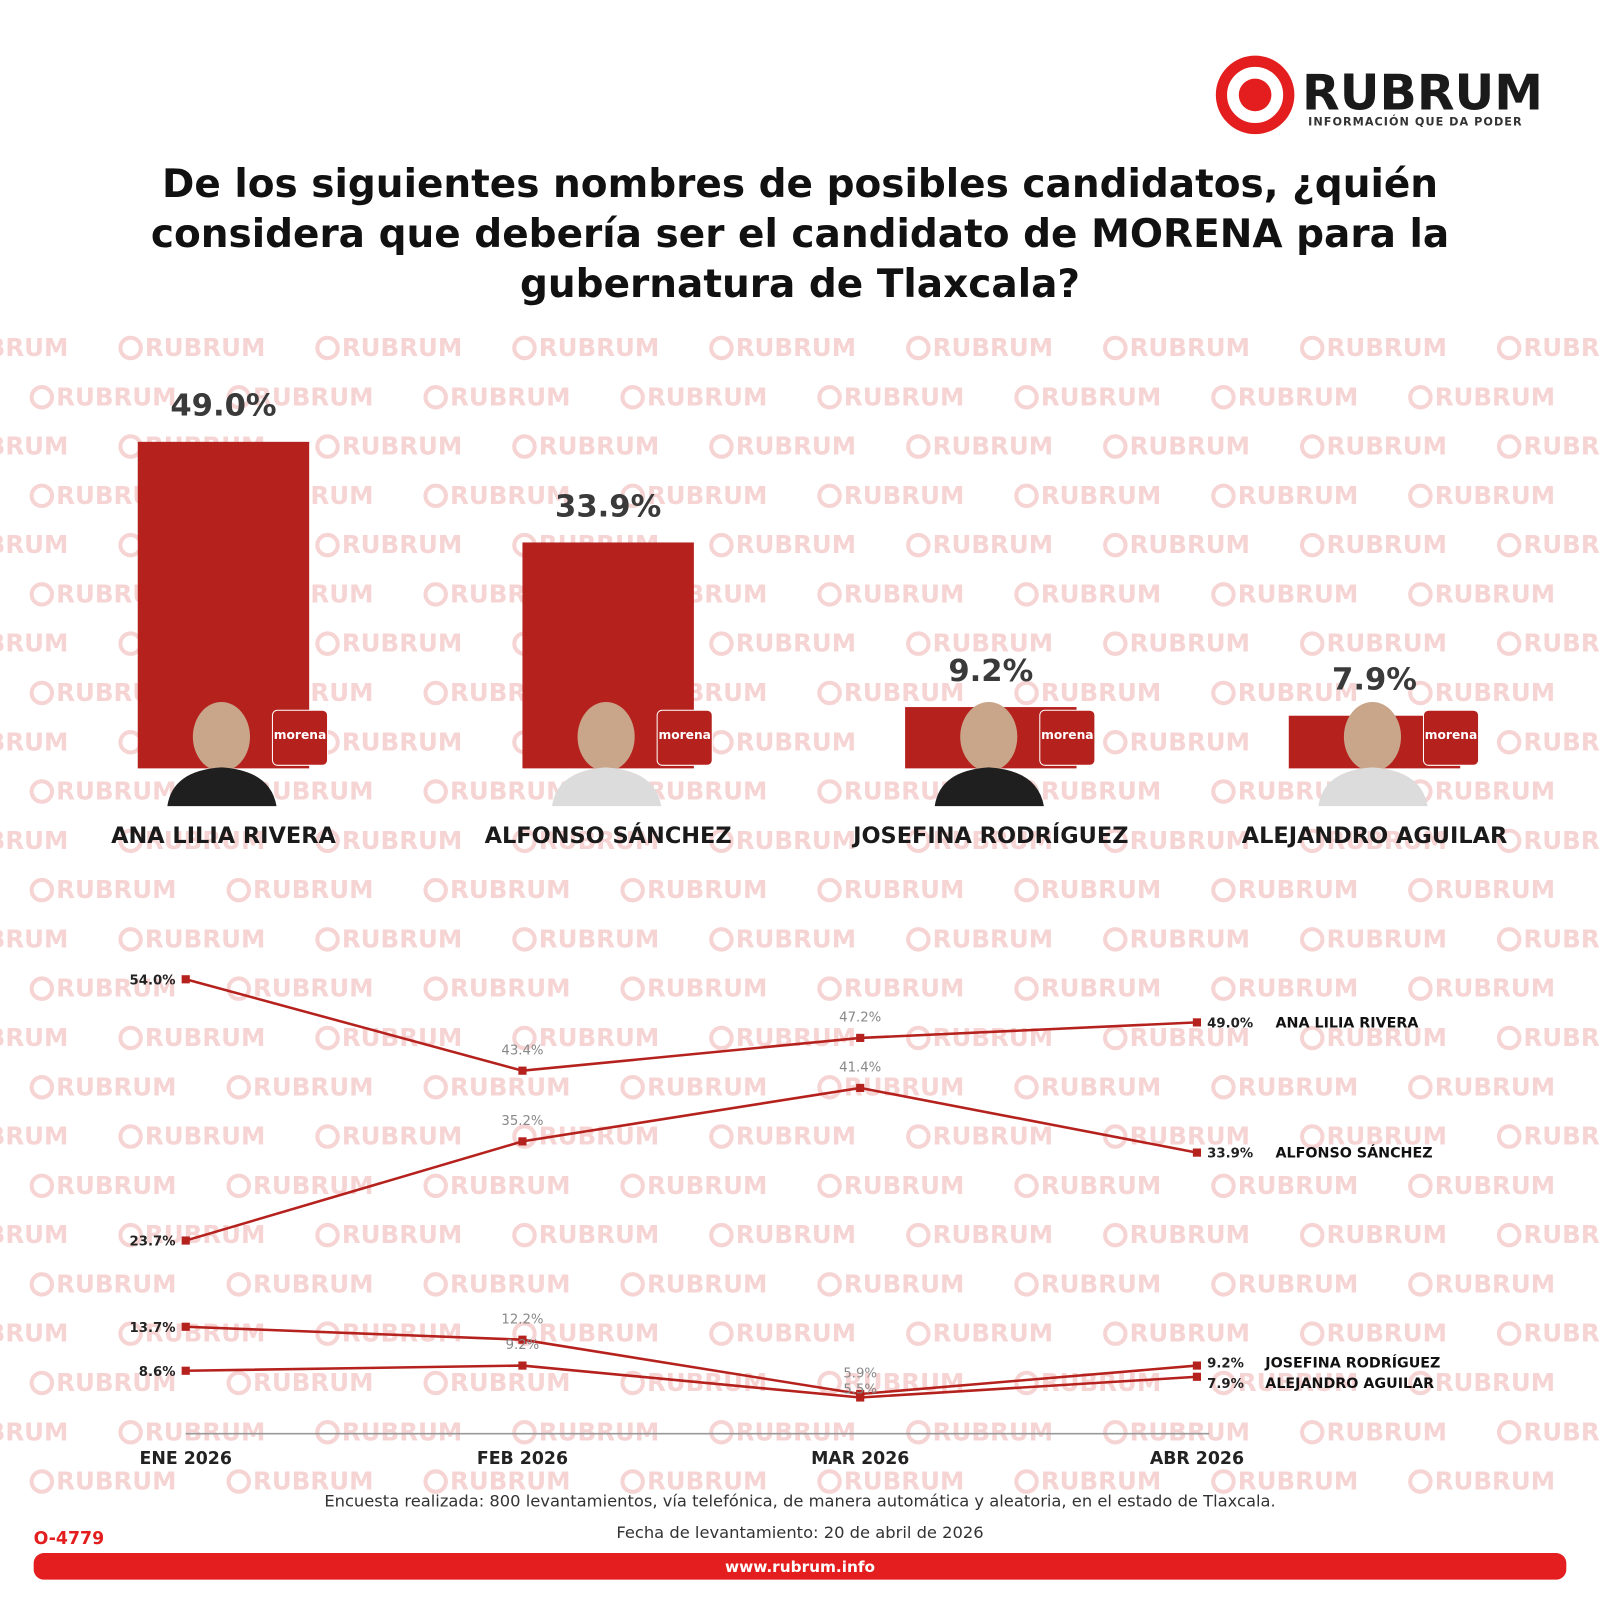 The height and width of the screenshot is (1600, 1600). I want to click on bar-value-label: 33.9%, so click(608, 506).